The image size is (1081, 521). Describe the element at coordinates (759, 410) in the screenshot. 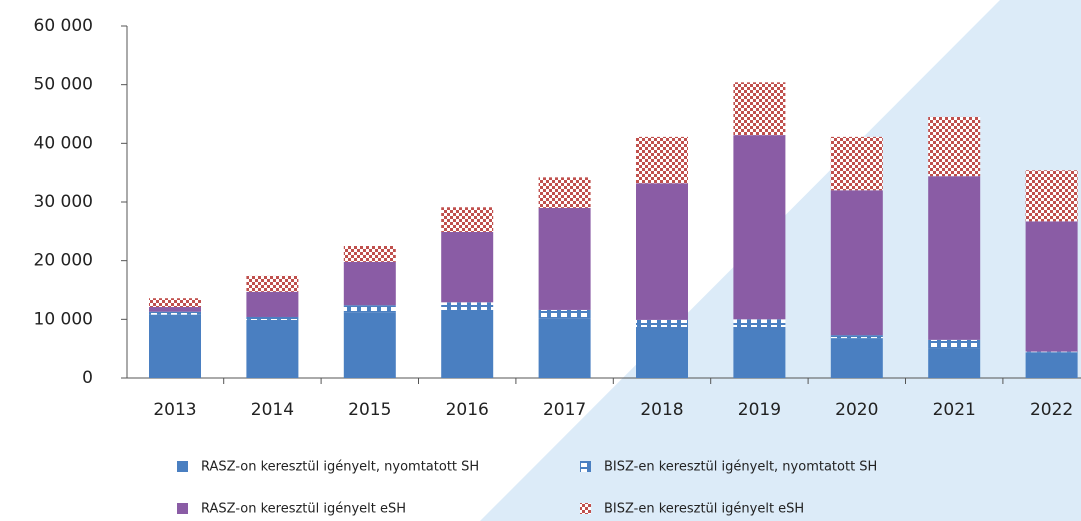

I see `x-tick-label: 2019` at that location.